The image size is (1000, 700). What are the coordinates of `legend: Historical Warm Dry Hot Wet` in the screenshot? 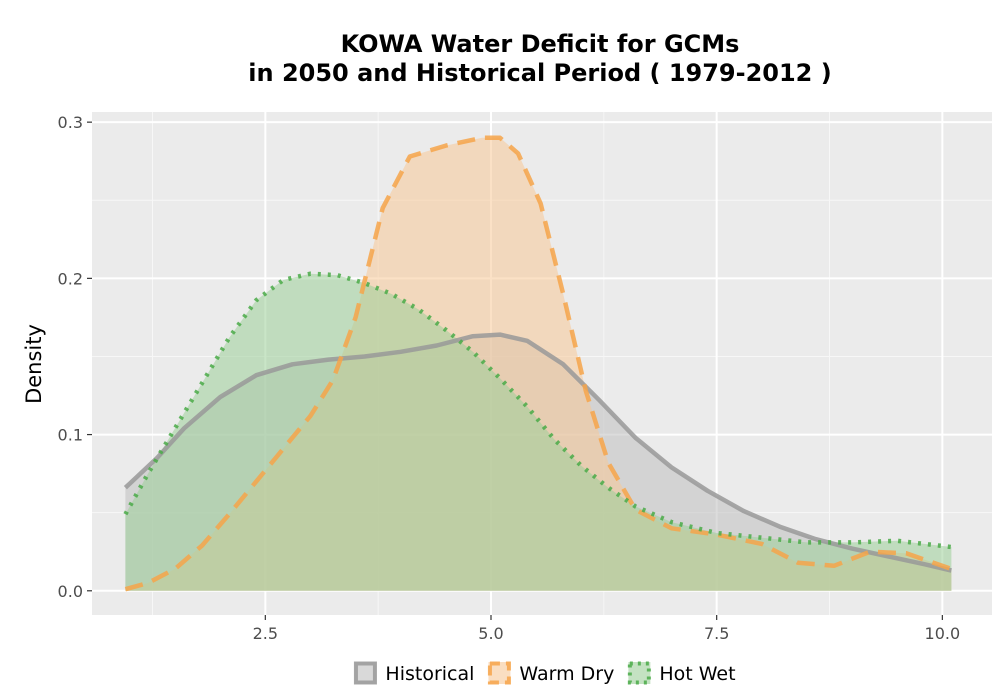 It's located at (544, 673).